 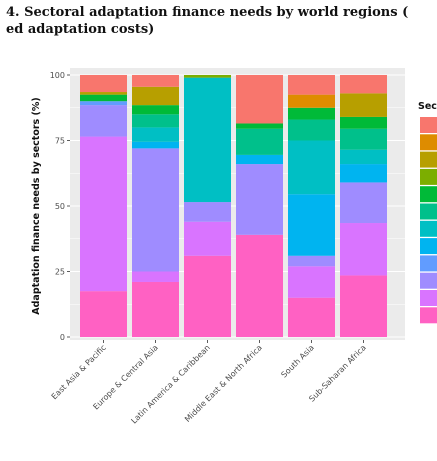 I want to click on x-tick-label: East Asia & Pacific, so click(x=79, y=372).